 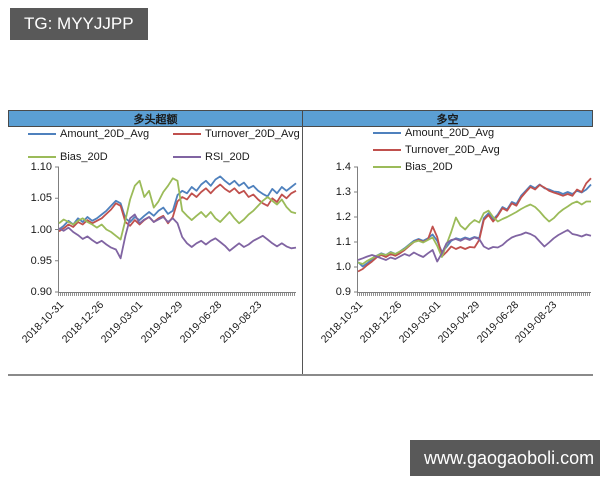 What do you see at coordinates (41, 198) in the screenshot?
I see `y-tick-label: 1.05` at bounding box center [41, 198].